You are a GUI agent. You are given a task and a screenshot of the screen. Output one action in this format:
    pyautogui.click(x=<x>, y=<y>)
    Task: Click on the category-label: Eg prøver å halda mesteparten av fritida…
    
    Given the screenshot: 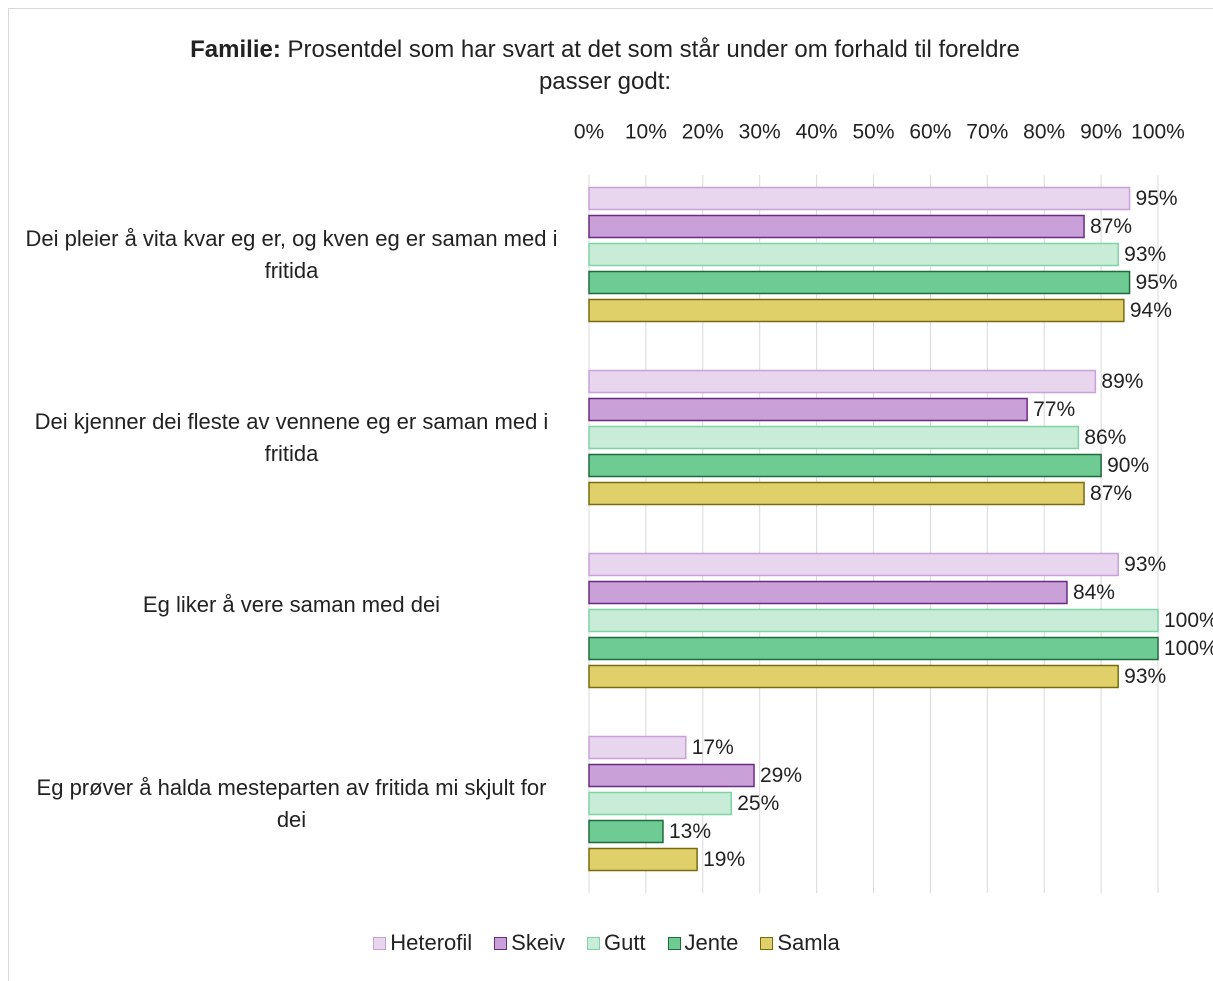 What is the action you would take?
    pyautogui.click(x=291, y=803)
    